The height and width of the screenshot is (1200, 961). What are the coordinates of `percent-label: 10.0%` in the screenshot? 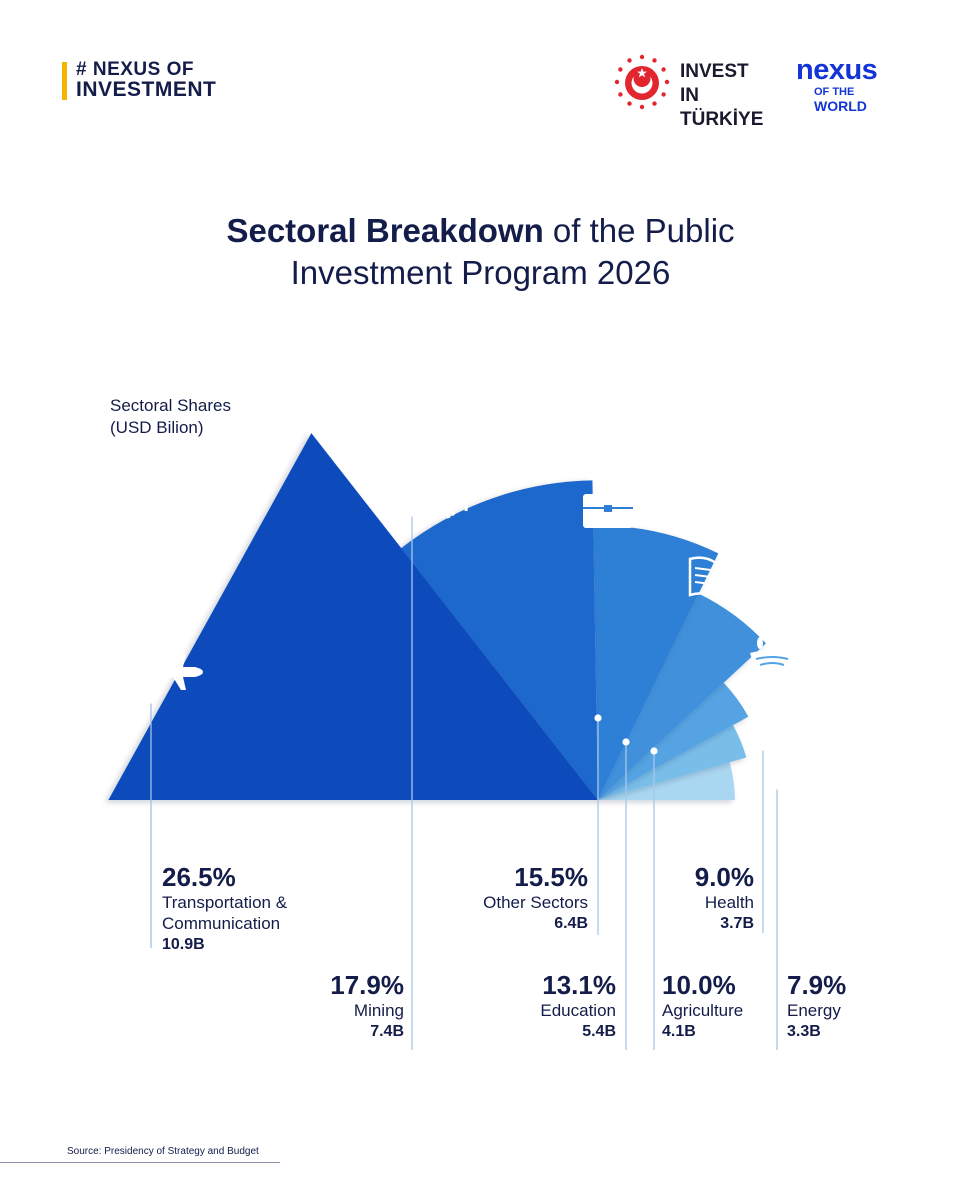 It's located at (699, 985).